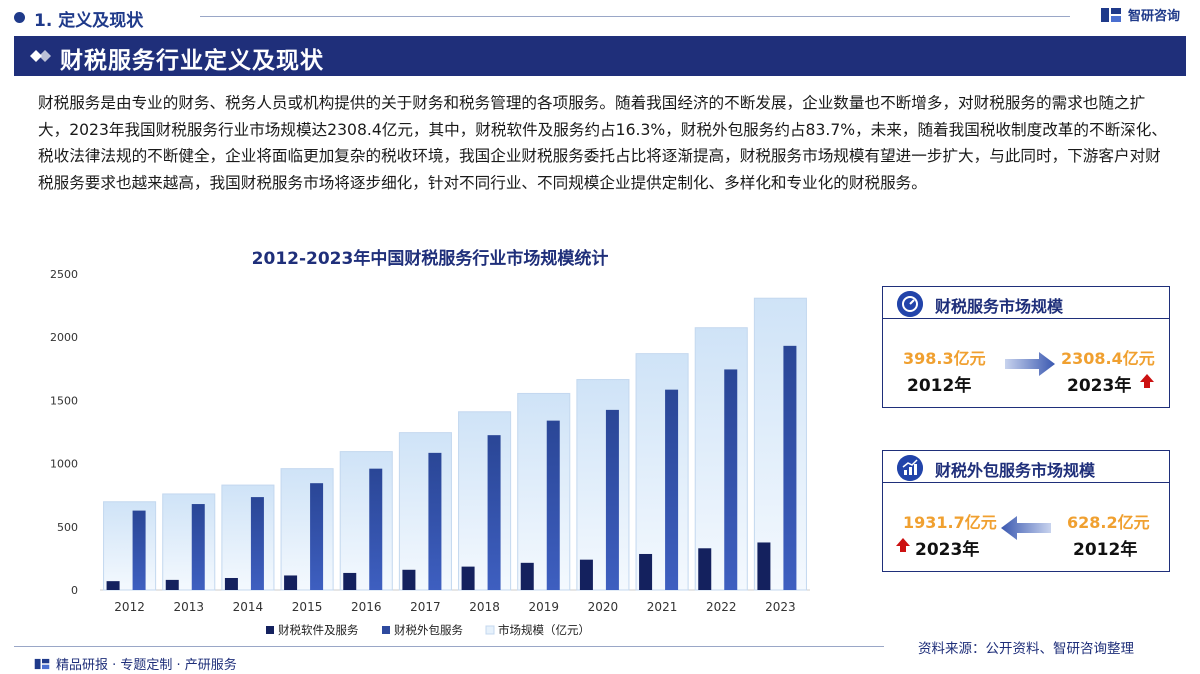  Describe the element at coordinates (428, 630) in the screenshot. I see `legend-label: 财税外包服务` at that location.